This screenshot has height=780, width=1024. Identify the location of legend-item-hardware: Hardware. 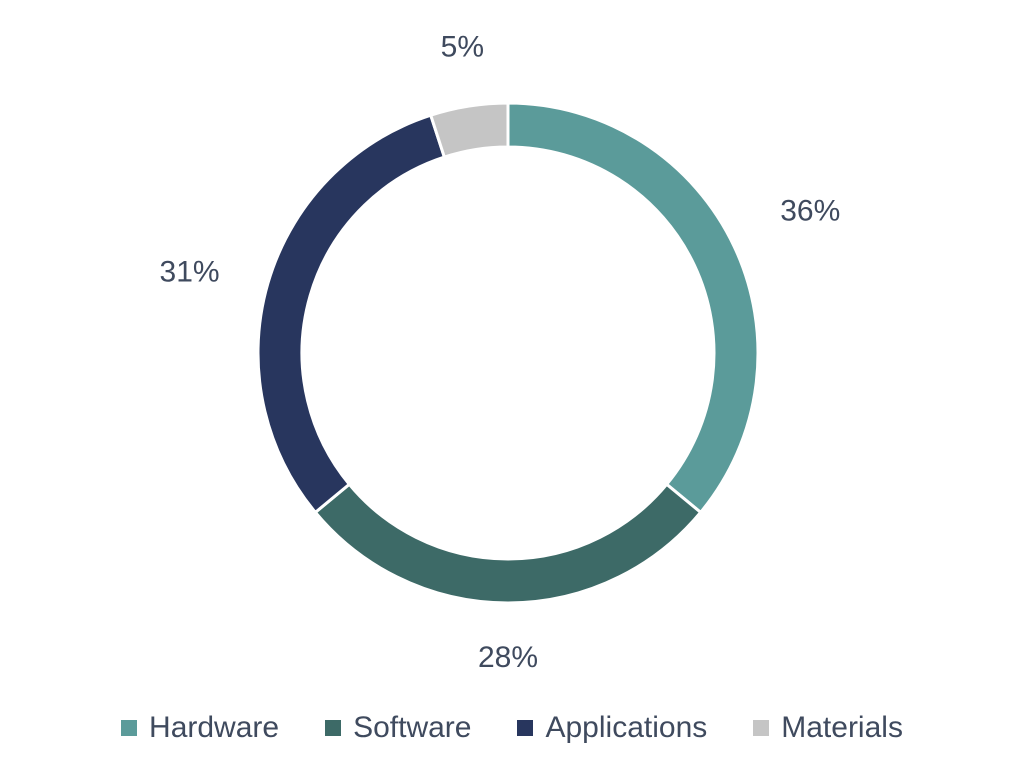
(200, 728).